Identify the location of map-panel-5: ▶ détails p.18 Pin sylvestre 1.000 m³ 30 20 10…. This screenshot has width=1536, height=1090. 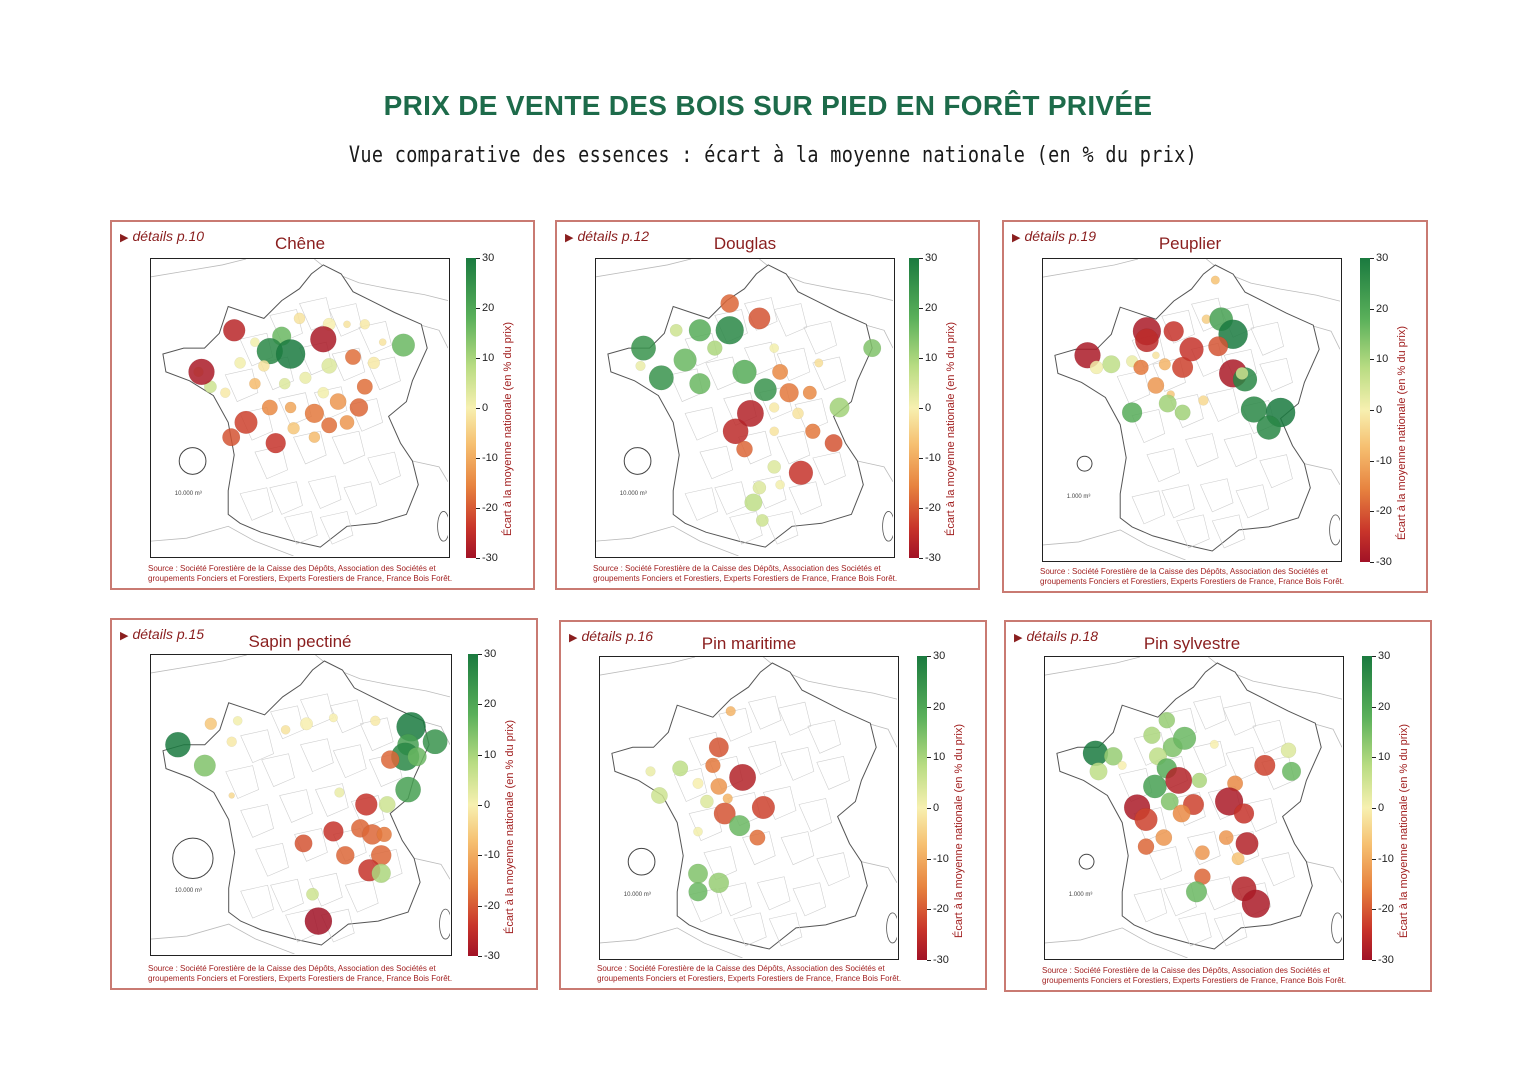
(1218, 806).